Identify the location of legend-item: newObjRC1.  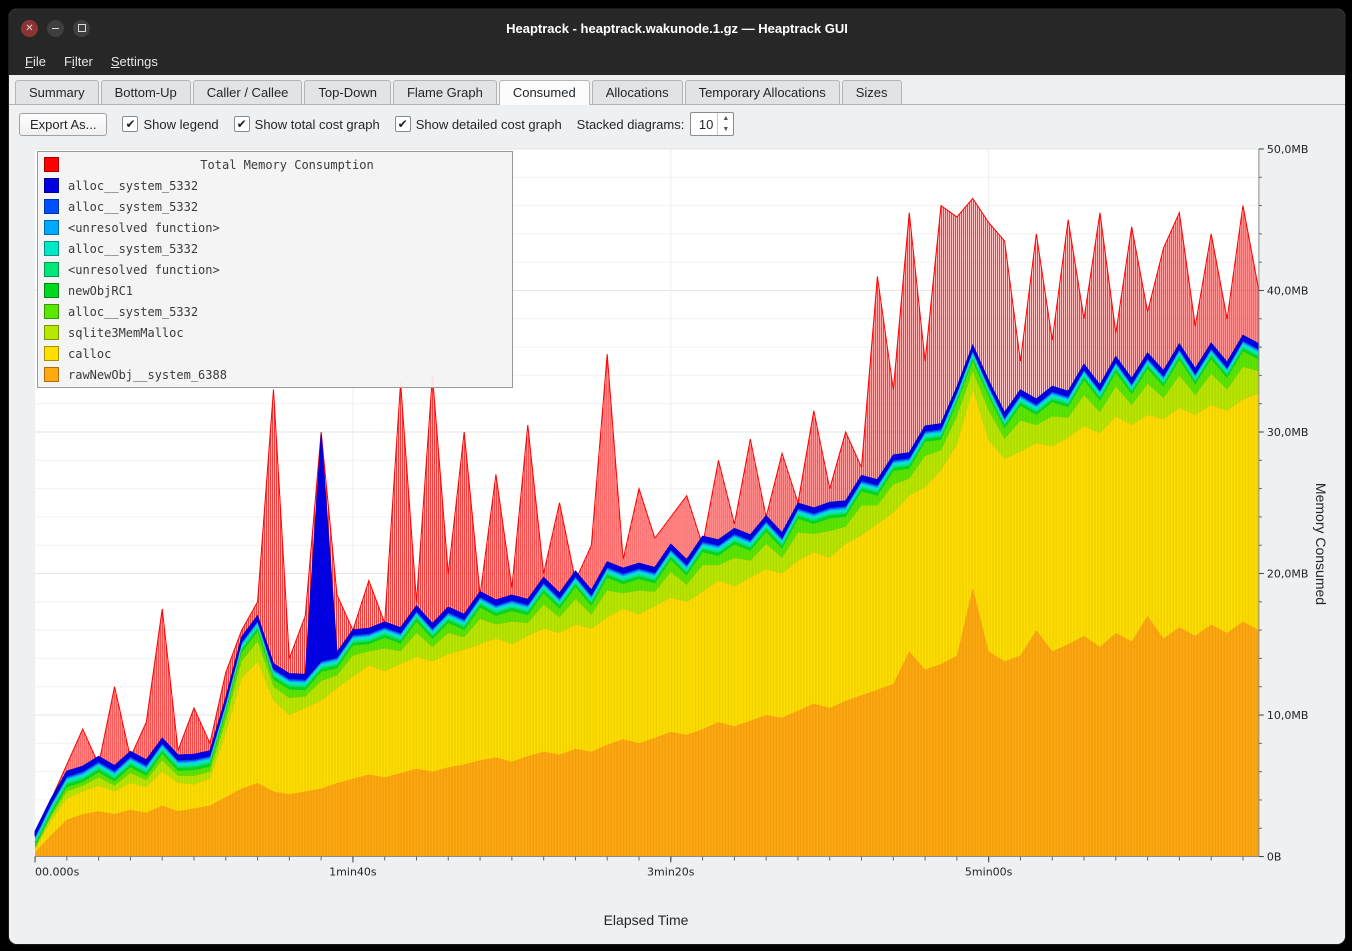
(275, 290).